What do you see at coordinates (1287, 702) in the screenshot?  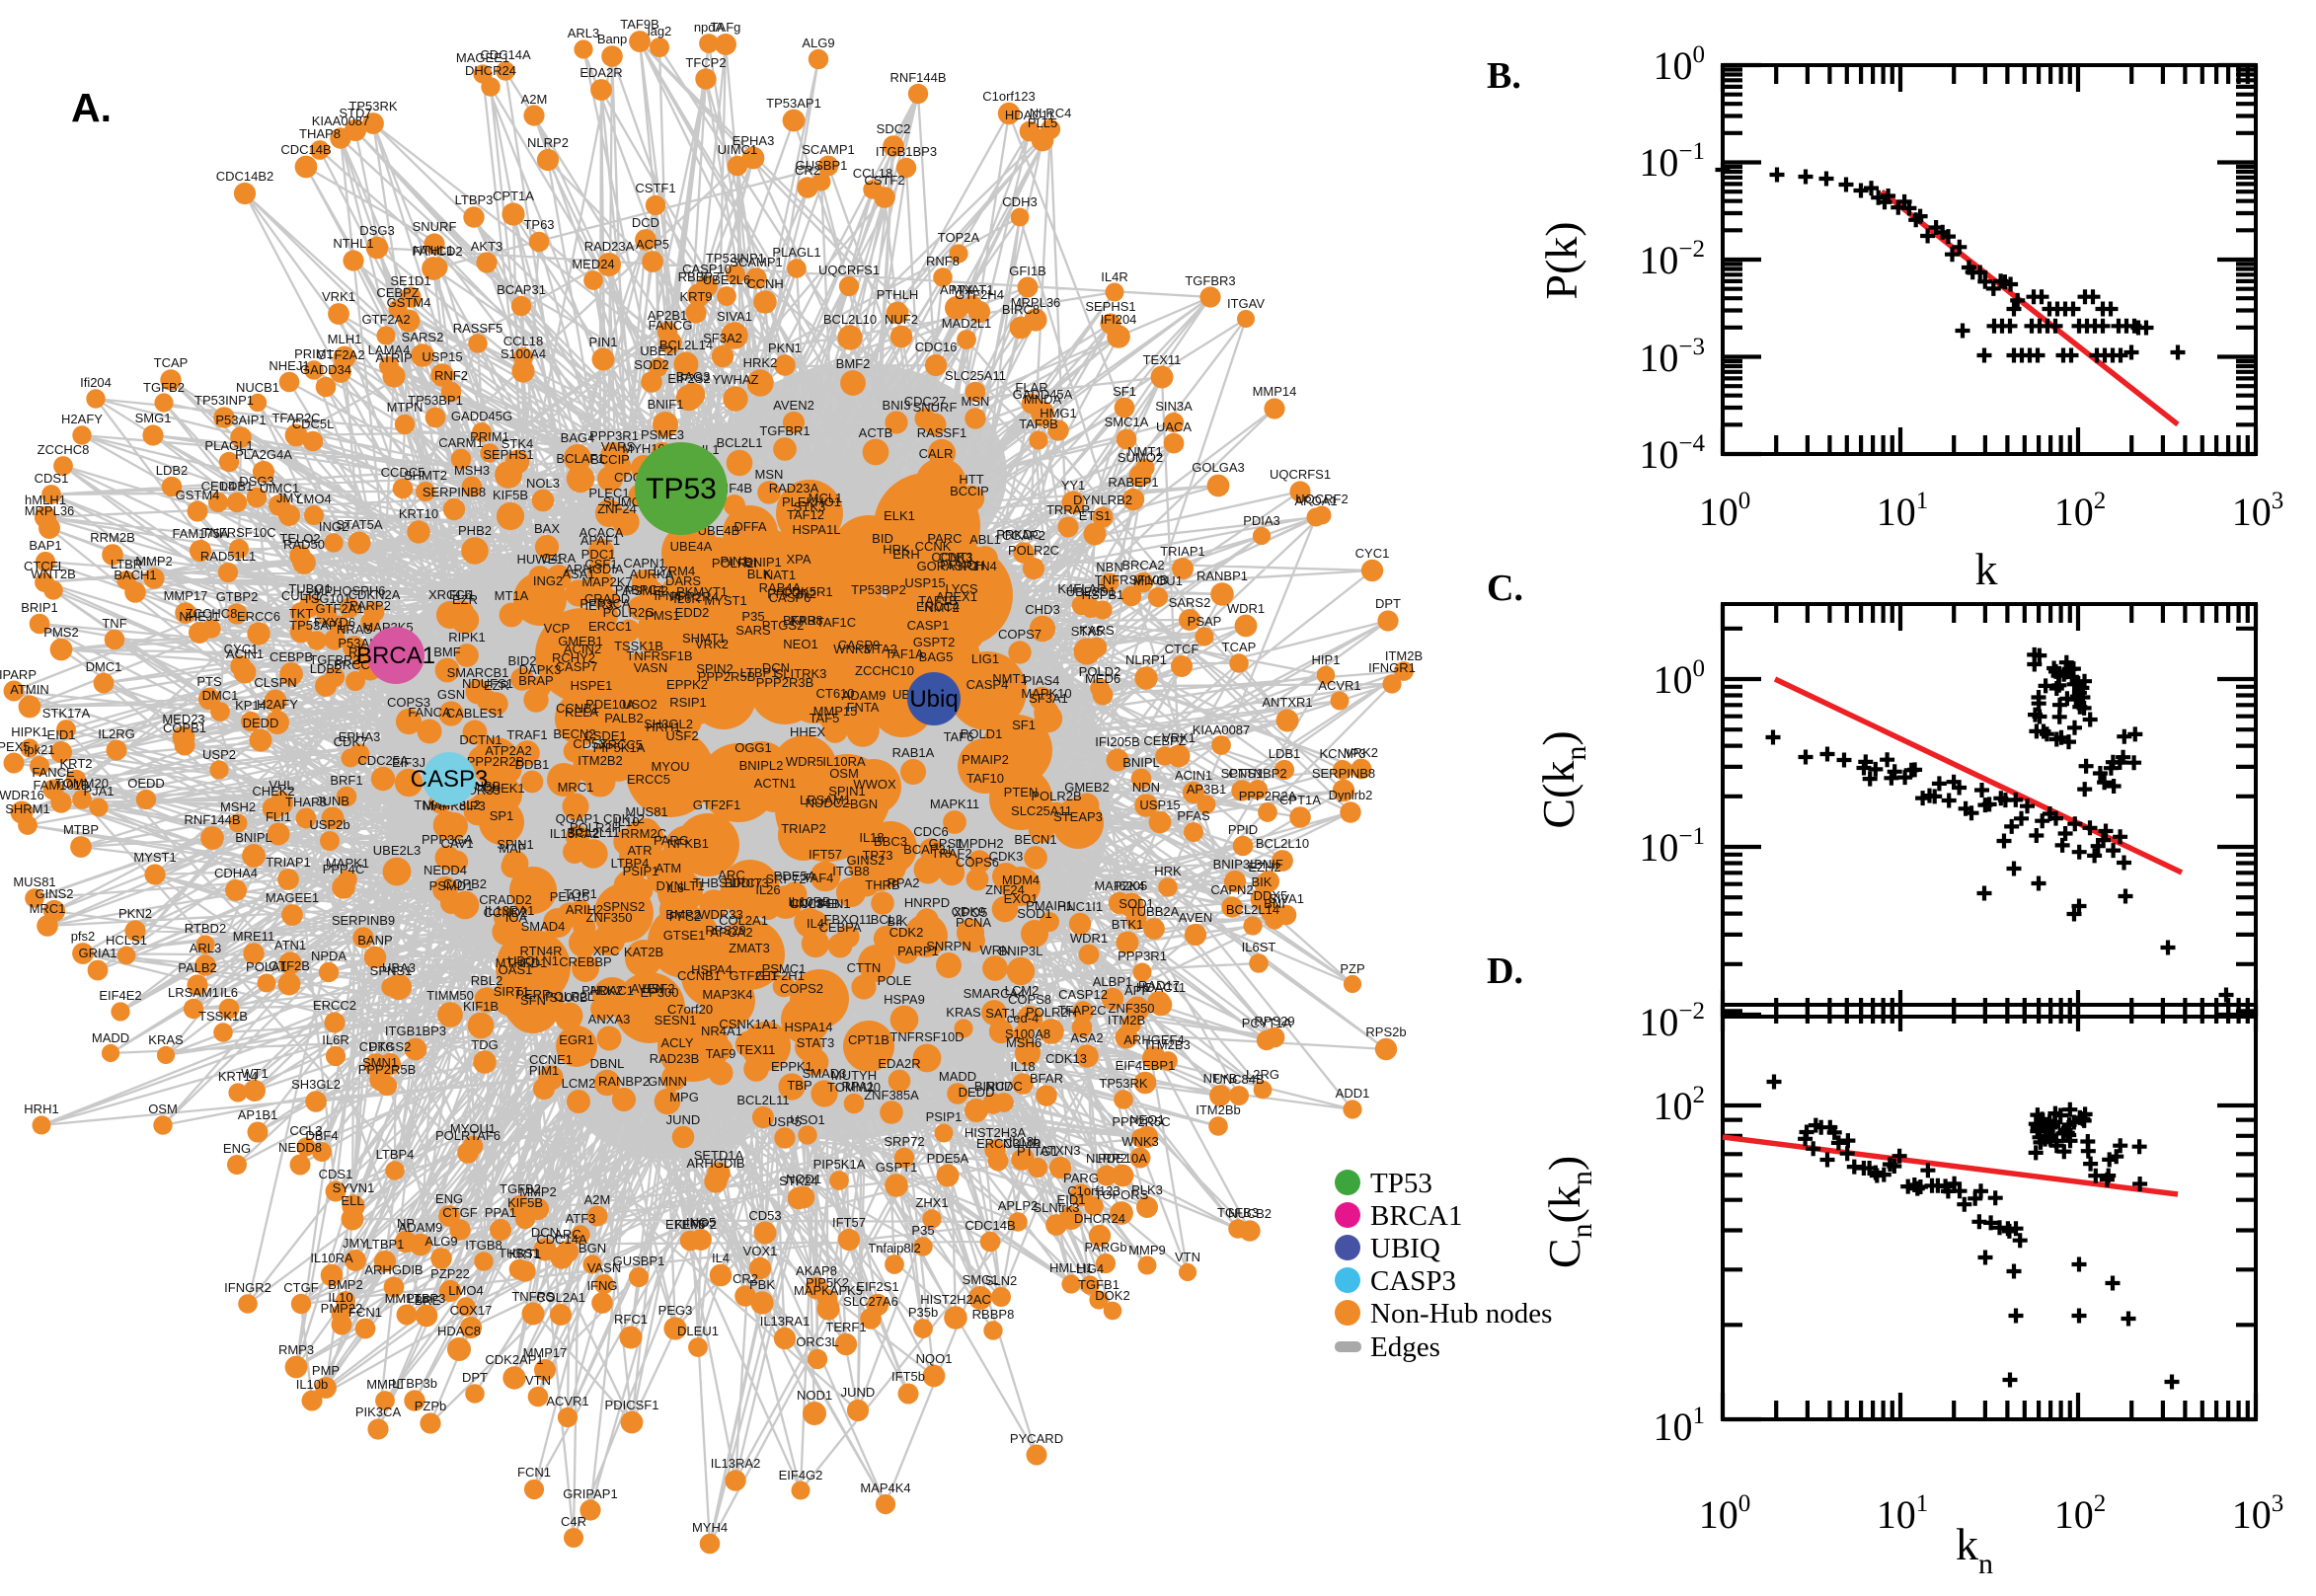 I see `svg-text: ANTXR1` at bounding box center [1287, 702].